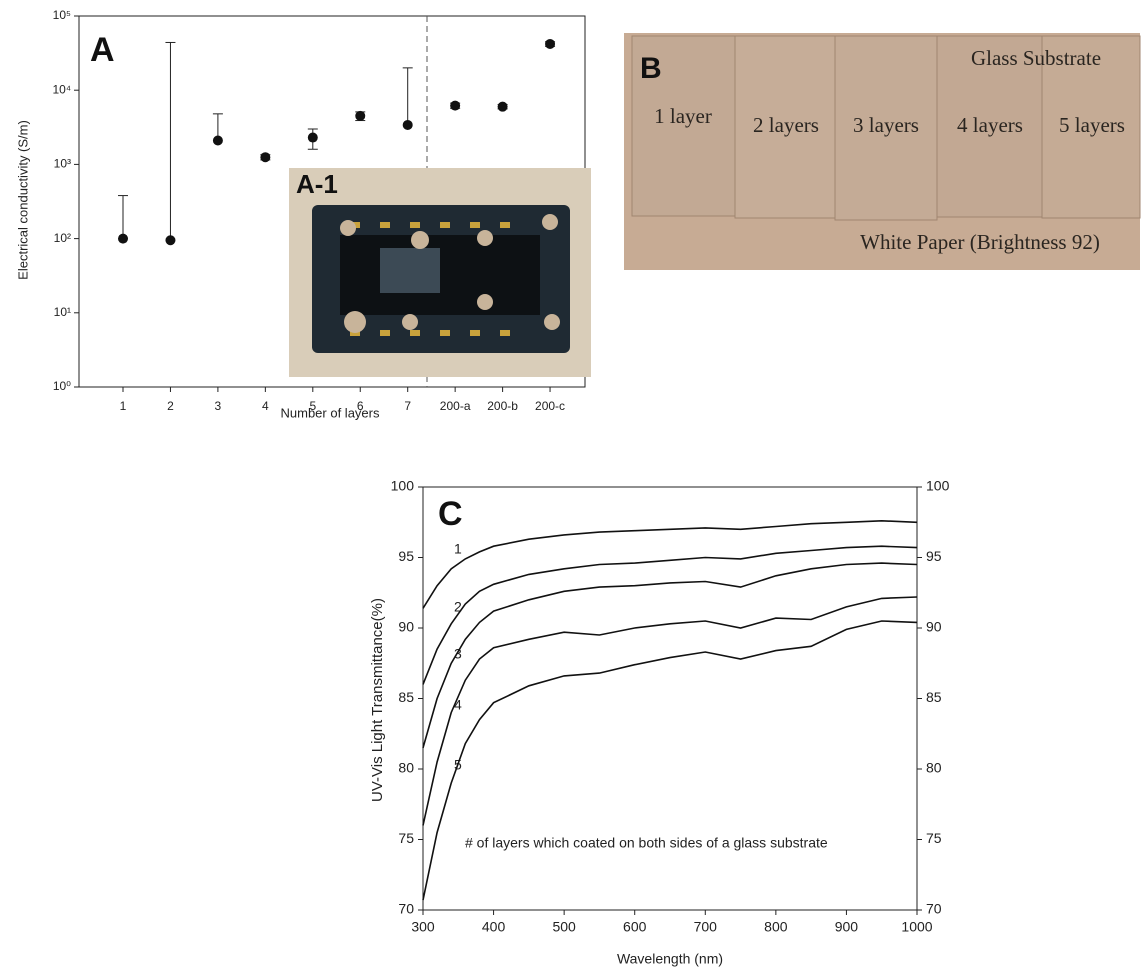  I want to click on series-label: 1, so click(458, 549).